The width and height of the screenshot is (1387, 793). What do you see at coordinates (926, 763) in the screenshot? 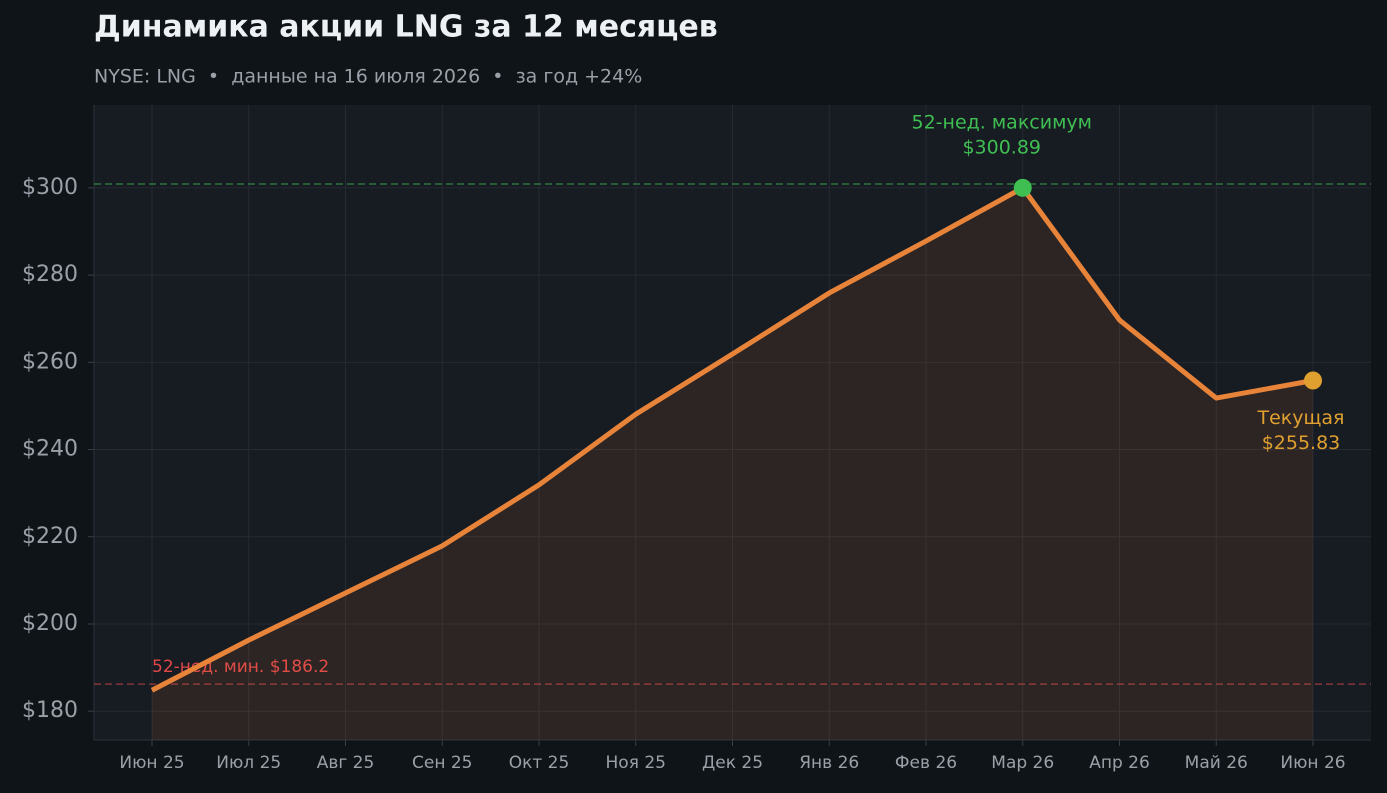
I see `x-tick-label: Фев 26` at bounding box center [926, 763].